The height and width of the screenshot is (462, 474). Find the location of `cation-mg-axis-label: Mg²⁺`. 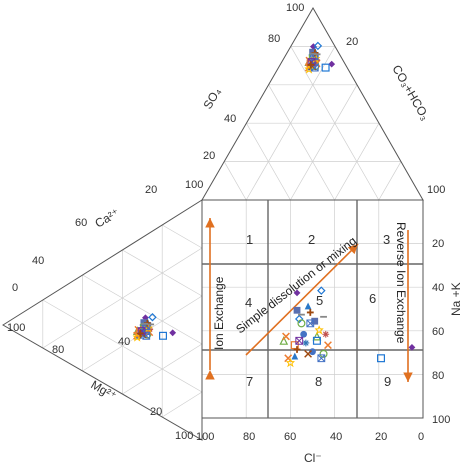

cation-mg-axis-label: Mg²⁺ is located at coordinates (104, 390).